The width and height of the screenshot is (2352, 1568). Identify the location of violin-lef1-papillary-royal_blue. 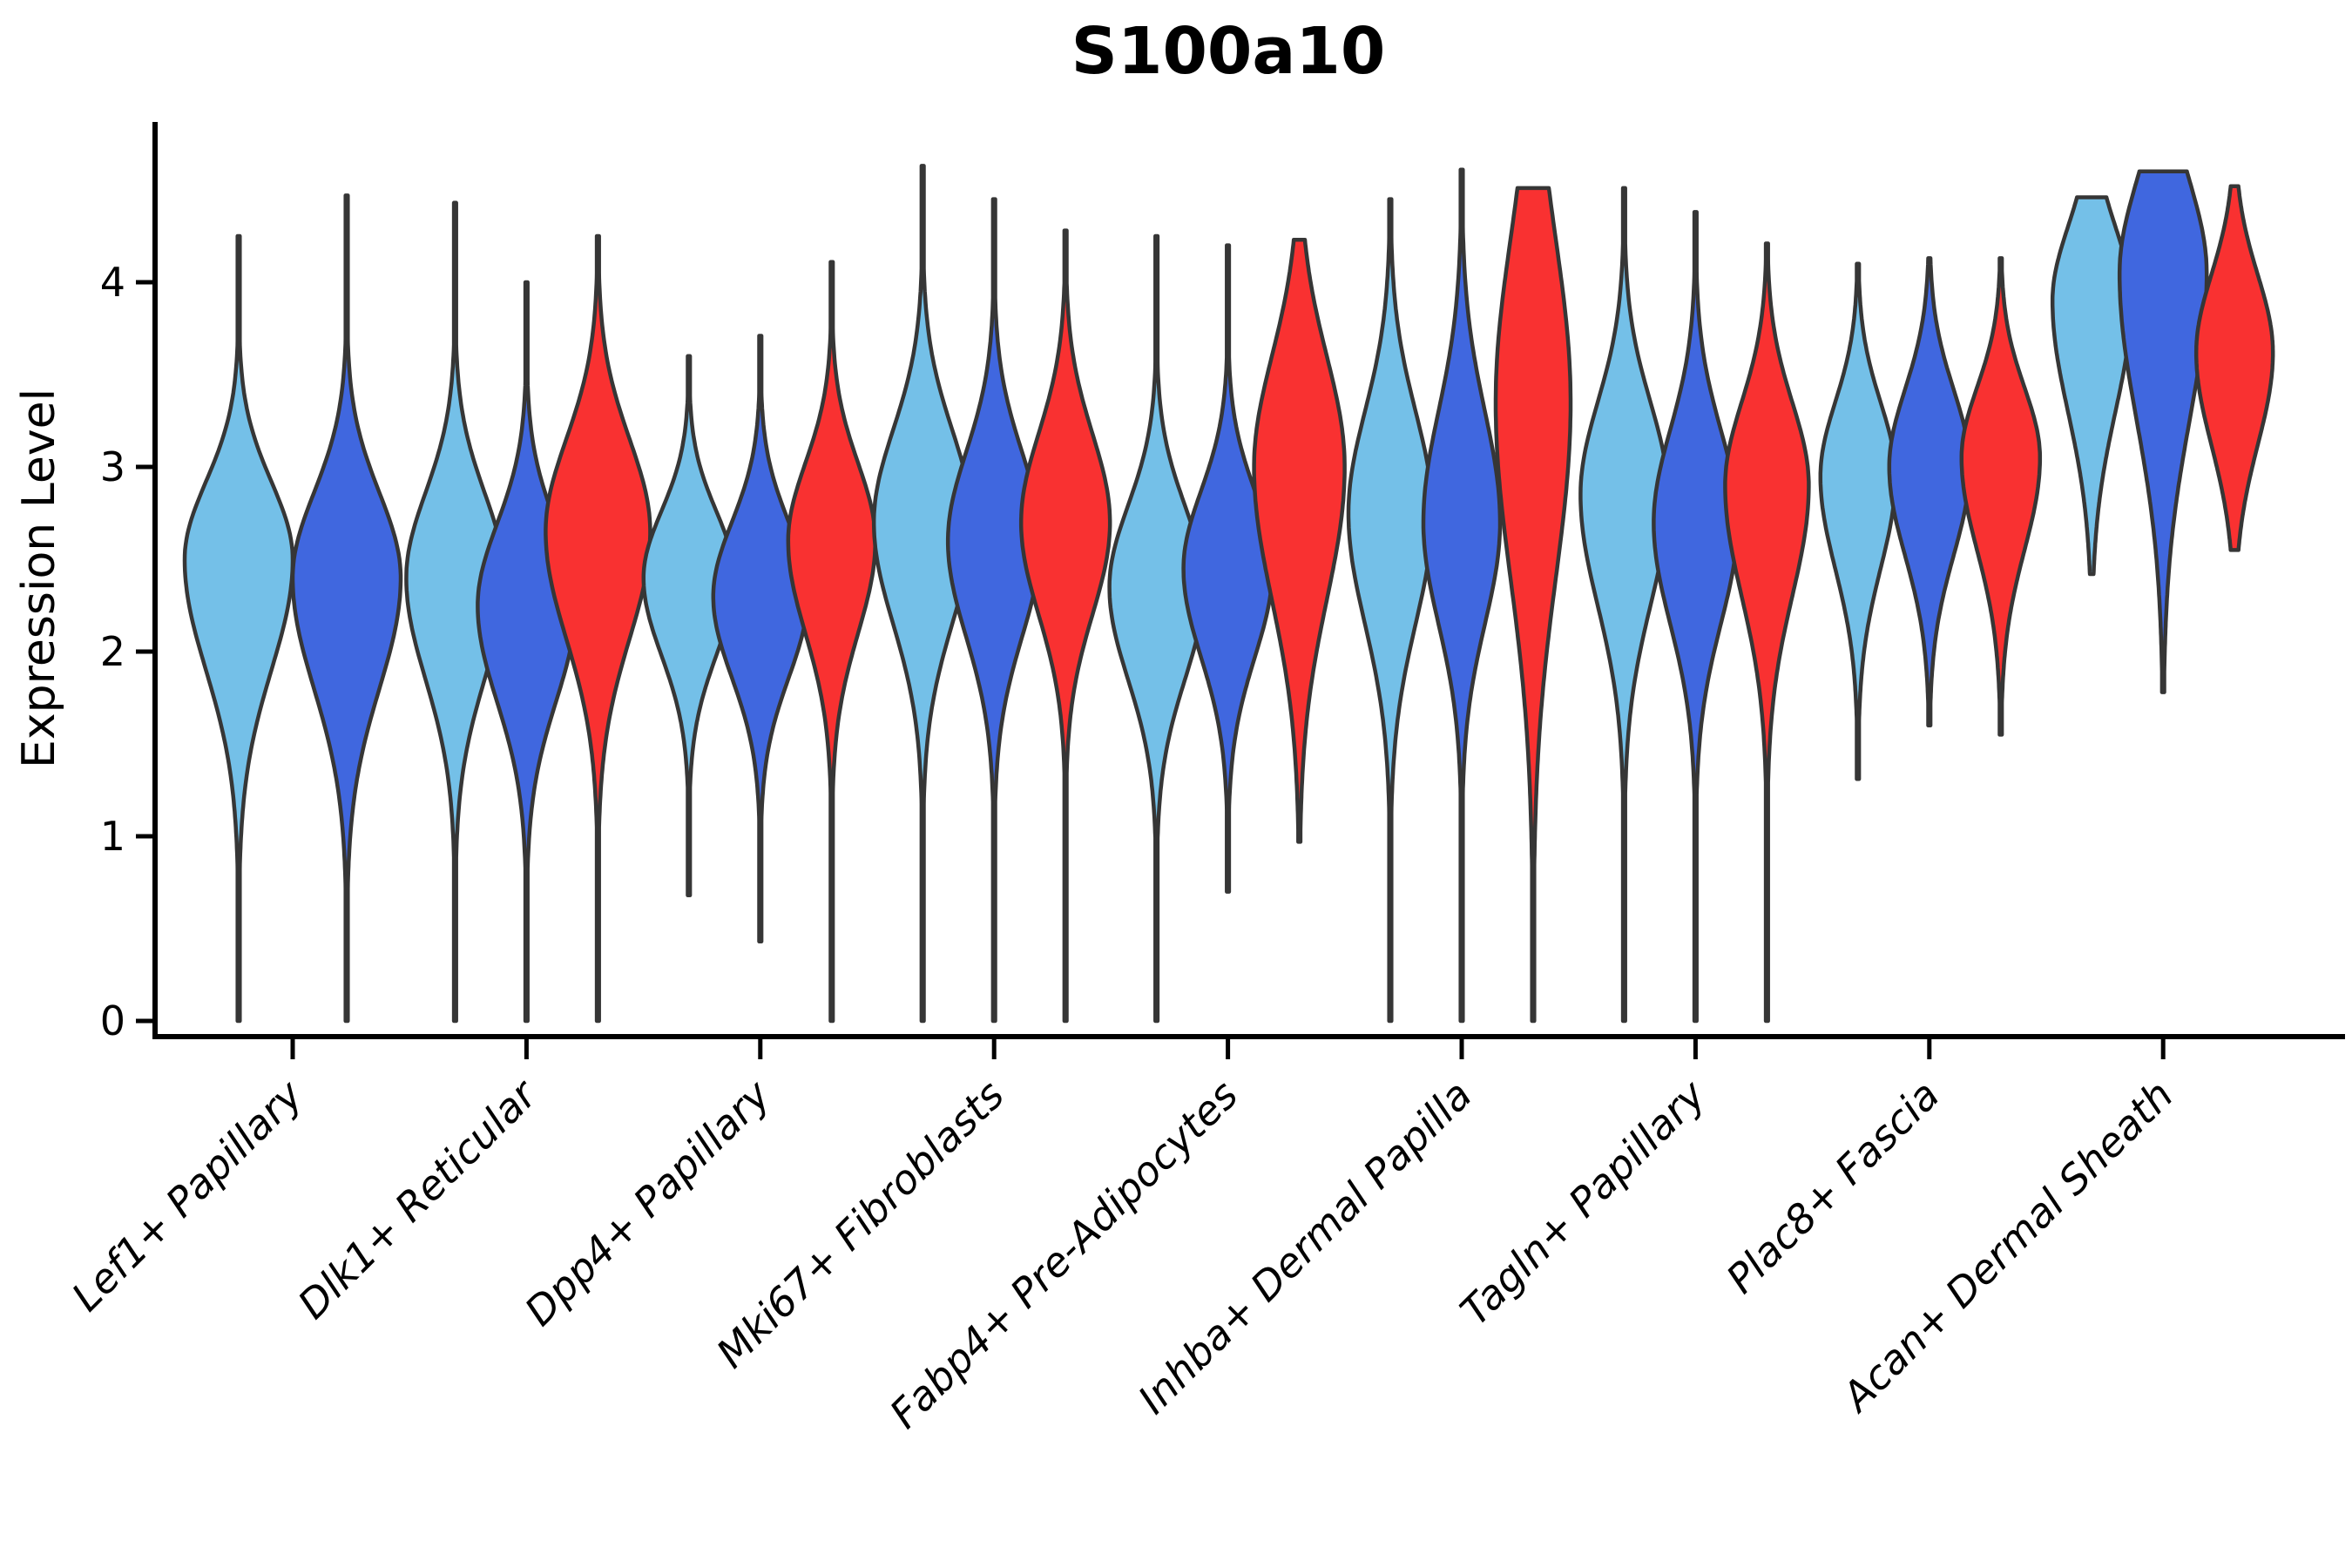
(346, 608).